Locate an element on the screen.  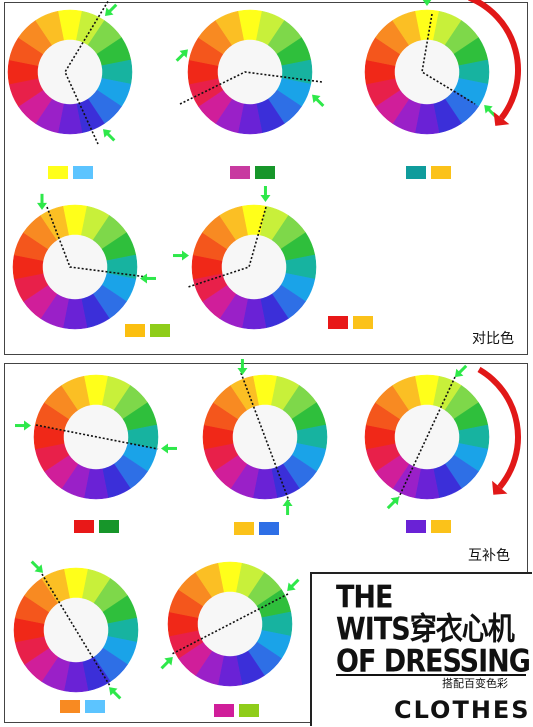
rotation-arrow-top is located at coordinates (494, 63).